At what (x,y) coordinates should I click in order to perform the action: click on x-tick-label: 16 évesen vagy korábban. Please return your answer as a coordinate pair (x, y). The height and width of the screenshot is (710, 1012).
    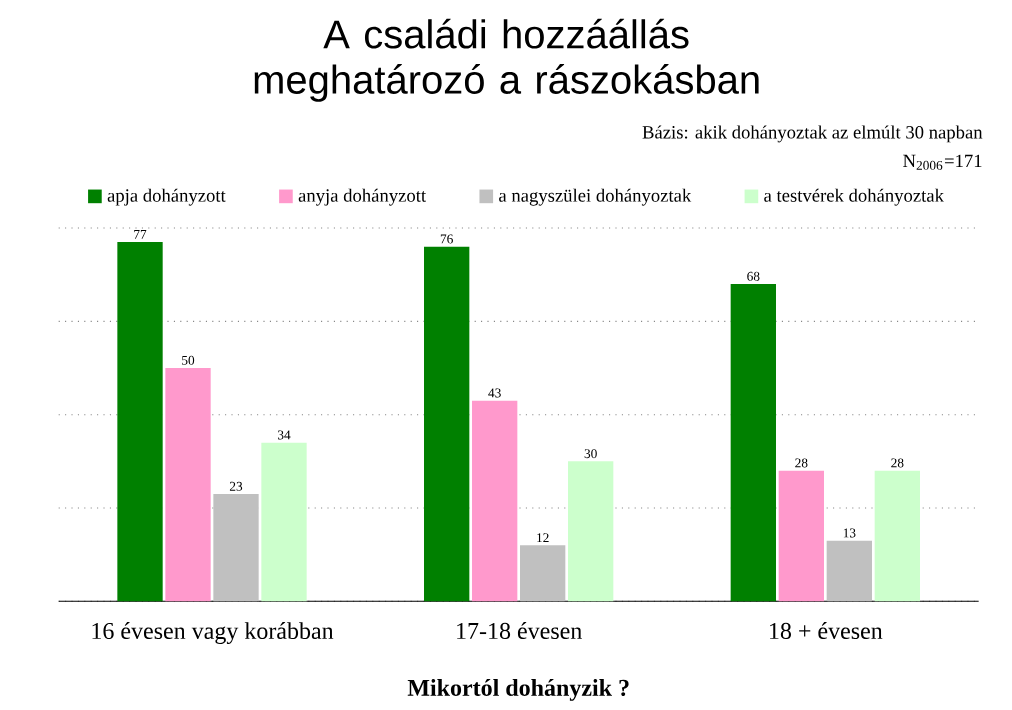
    Looking at the image, I should click on (213, 633).